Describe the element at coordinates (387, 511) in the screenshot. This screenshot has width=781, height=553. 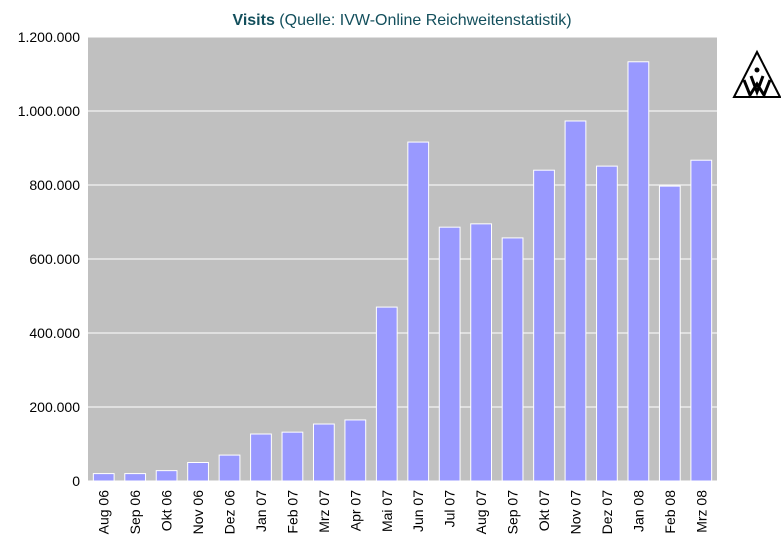
I see `x-tick-label: Mai 07` at that location.